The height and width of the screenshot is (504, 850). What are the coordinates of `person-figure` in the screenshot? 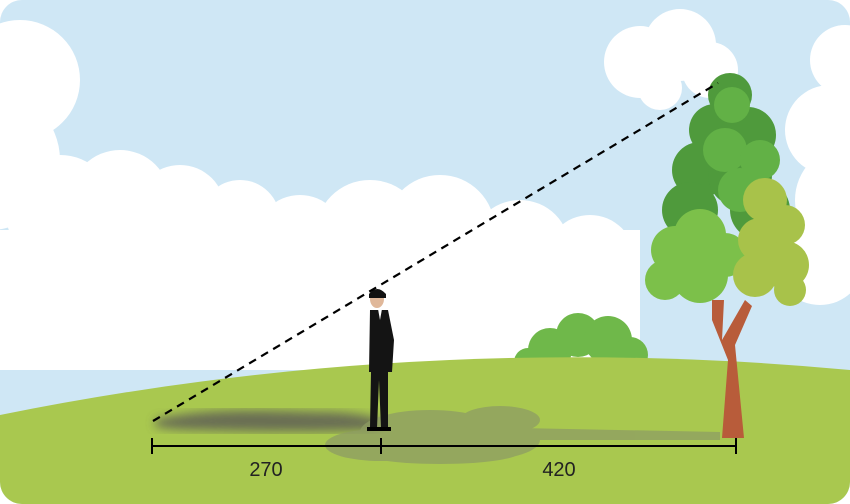 It's located at (380, 360).